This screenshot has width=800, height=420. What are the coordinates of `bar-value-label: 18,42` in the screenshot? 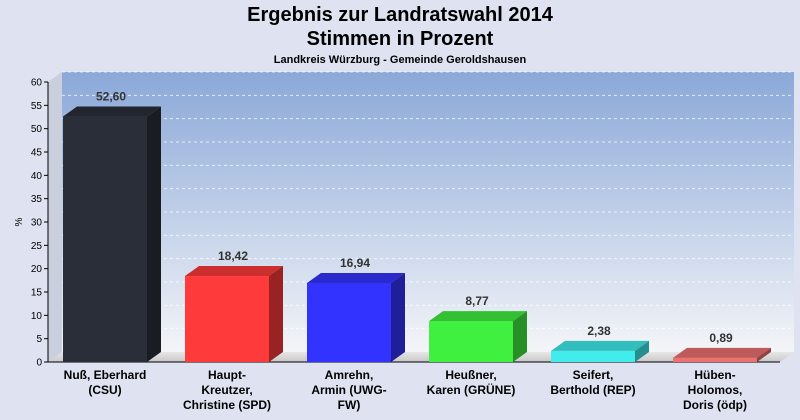 It's located at (233, 256).